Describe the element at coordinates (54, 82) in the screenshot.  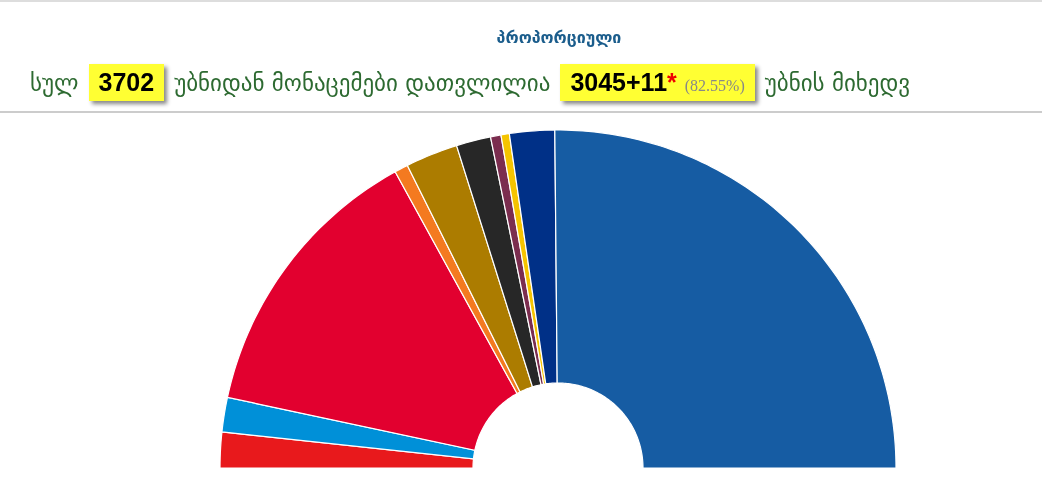
I see `text: სულ` at that location.